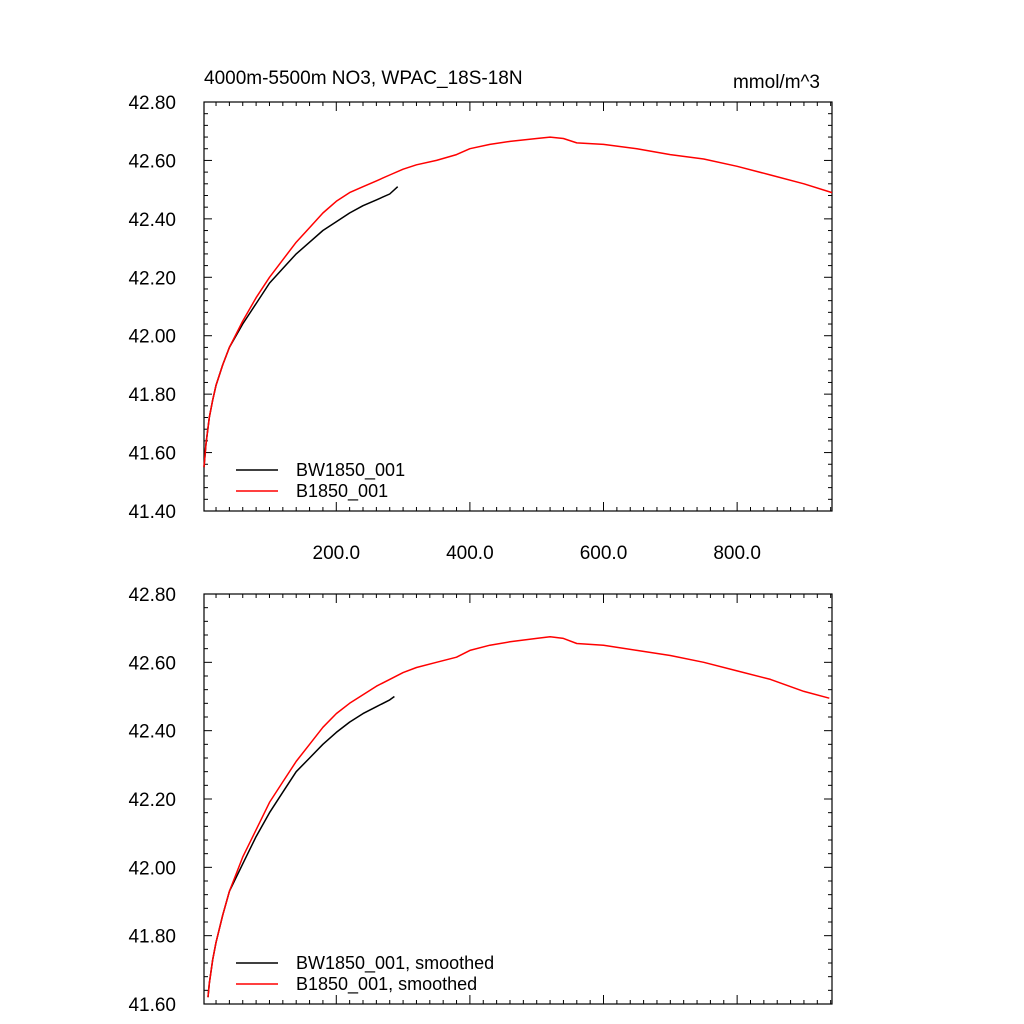 The height and width of the screenshot is (1024, 1024). I want to click on bottom-y-tick-label: 42.20, so click(152, 800).